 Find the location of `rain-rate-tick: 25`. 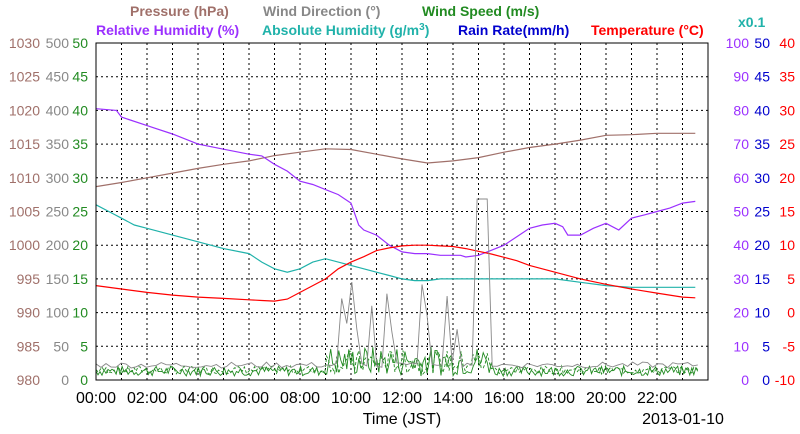

rain-rate-tick: 25 is located at coordinates (762, 212).